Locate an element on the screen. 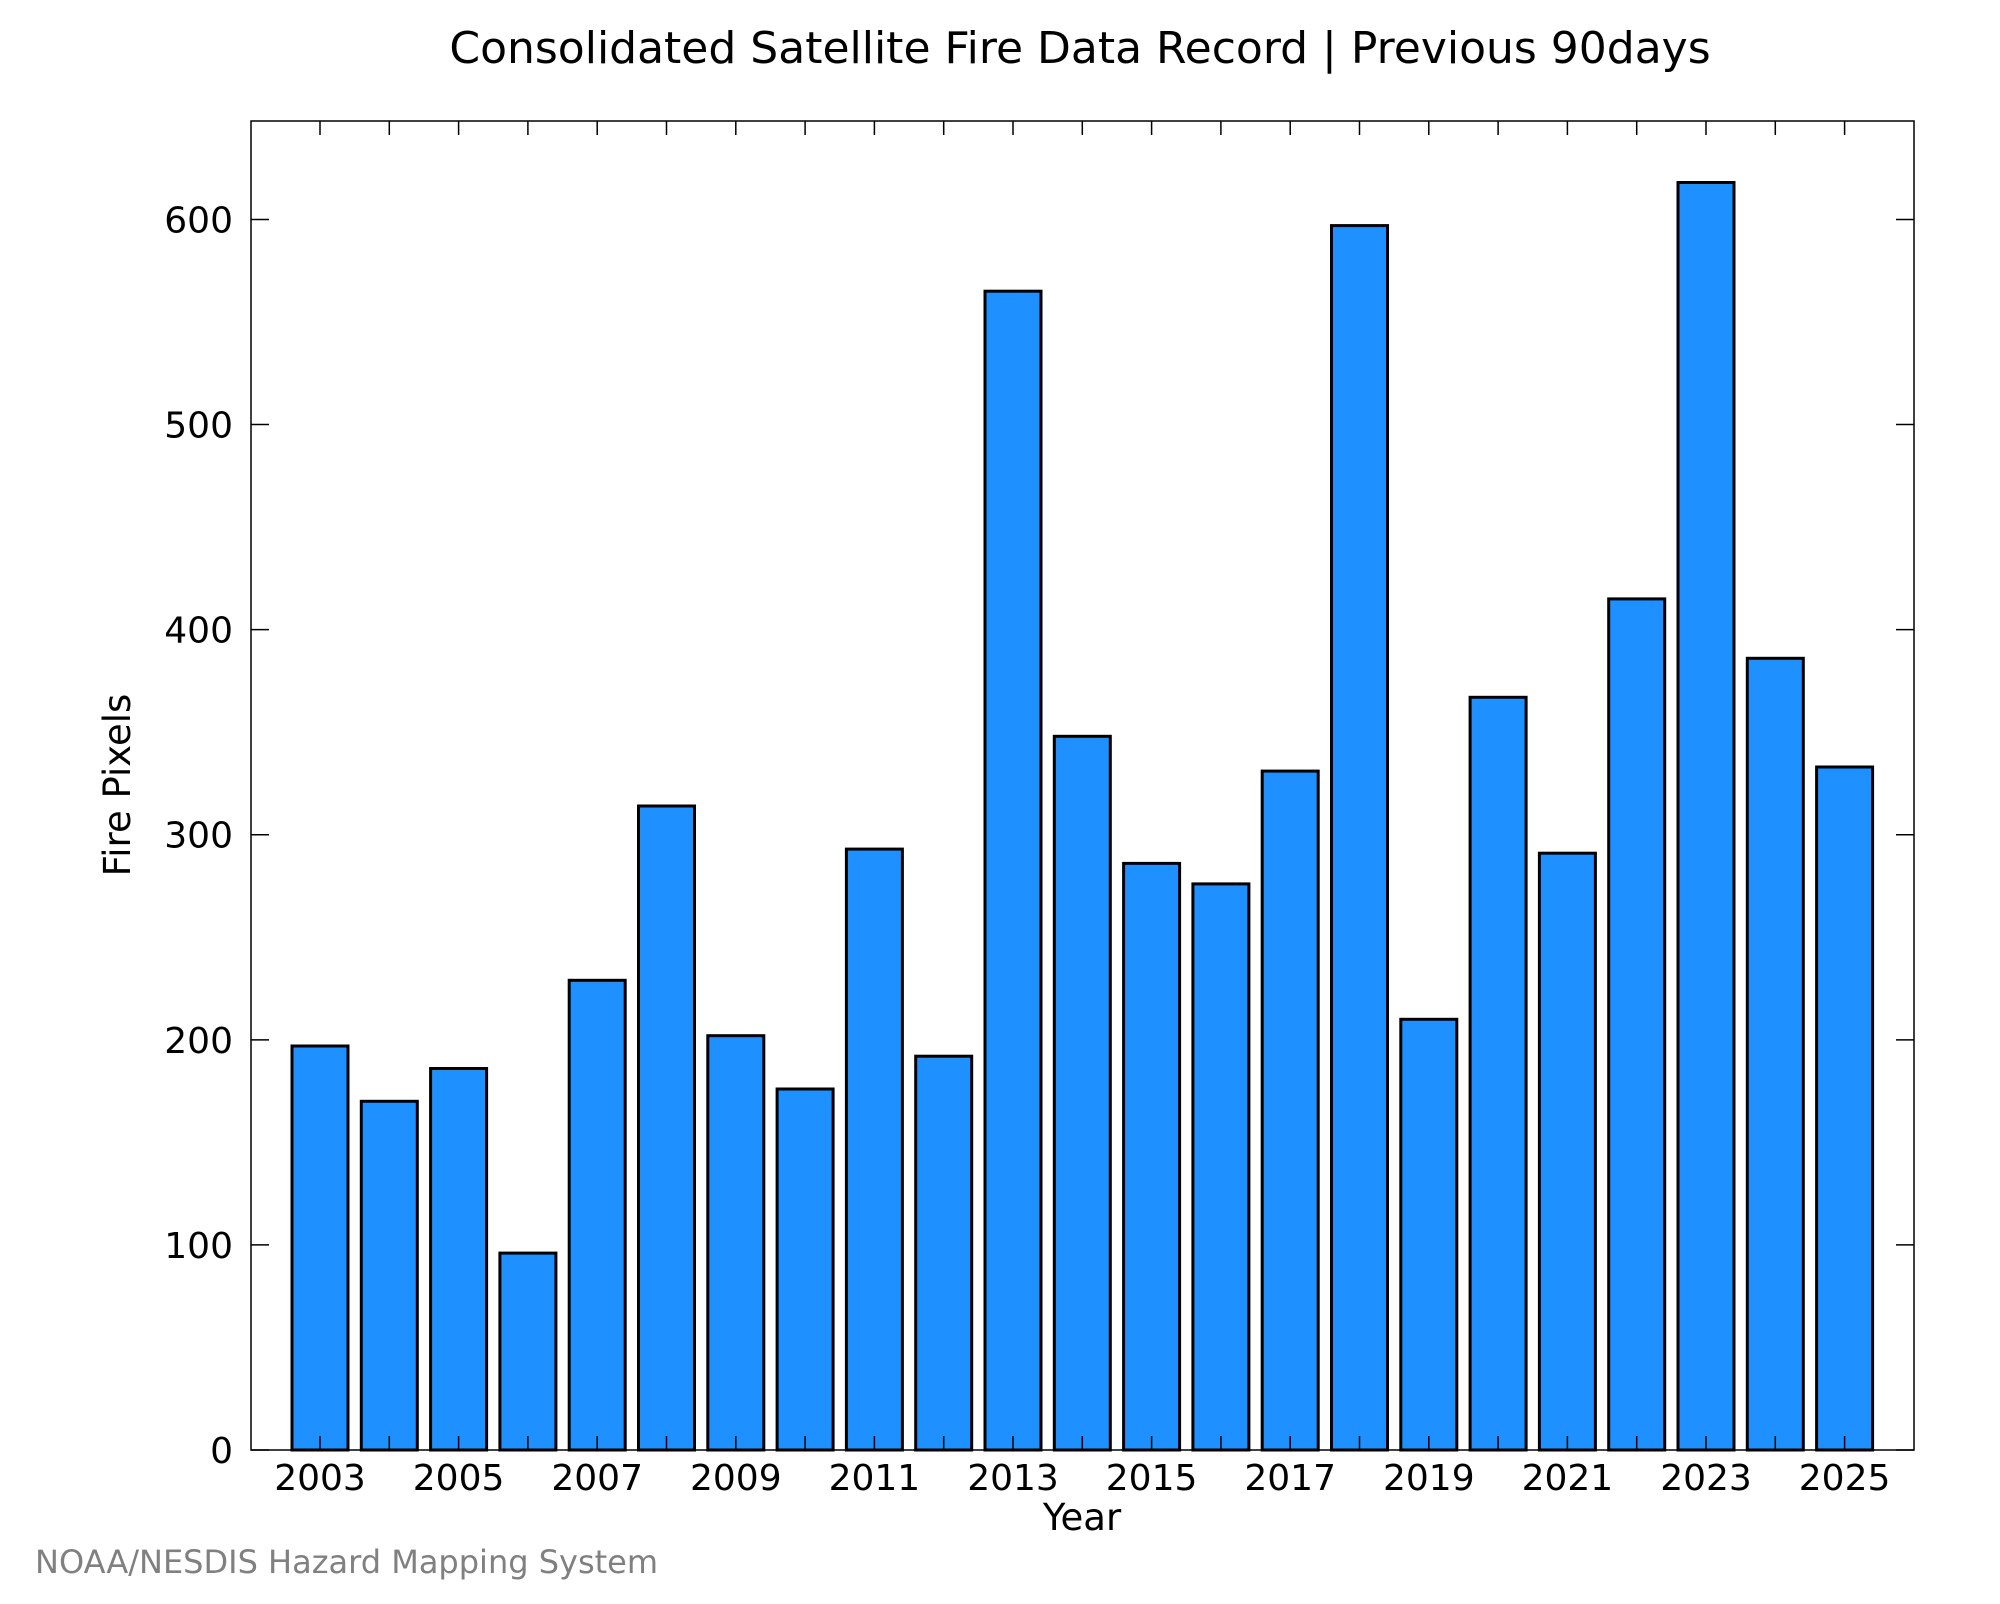  x-tick-label: 2009 is located at coordinates (736, 1478).